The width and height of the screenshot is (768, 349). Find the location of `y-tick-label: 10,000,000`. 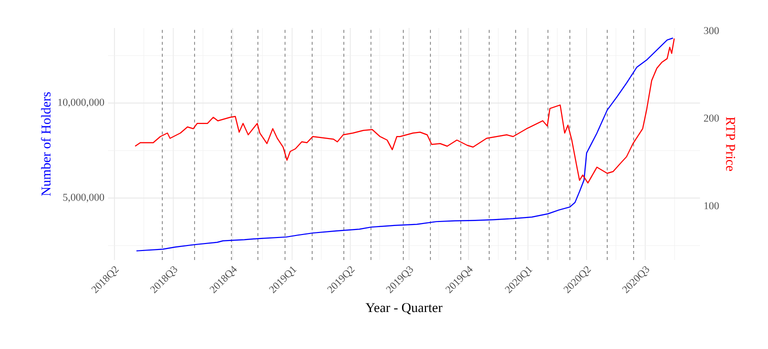

y-tick-label: 10,000,000 is located at coordinates (81, 103).